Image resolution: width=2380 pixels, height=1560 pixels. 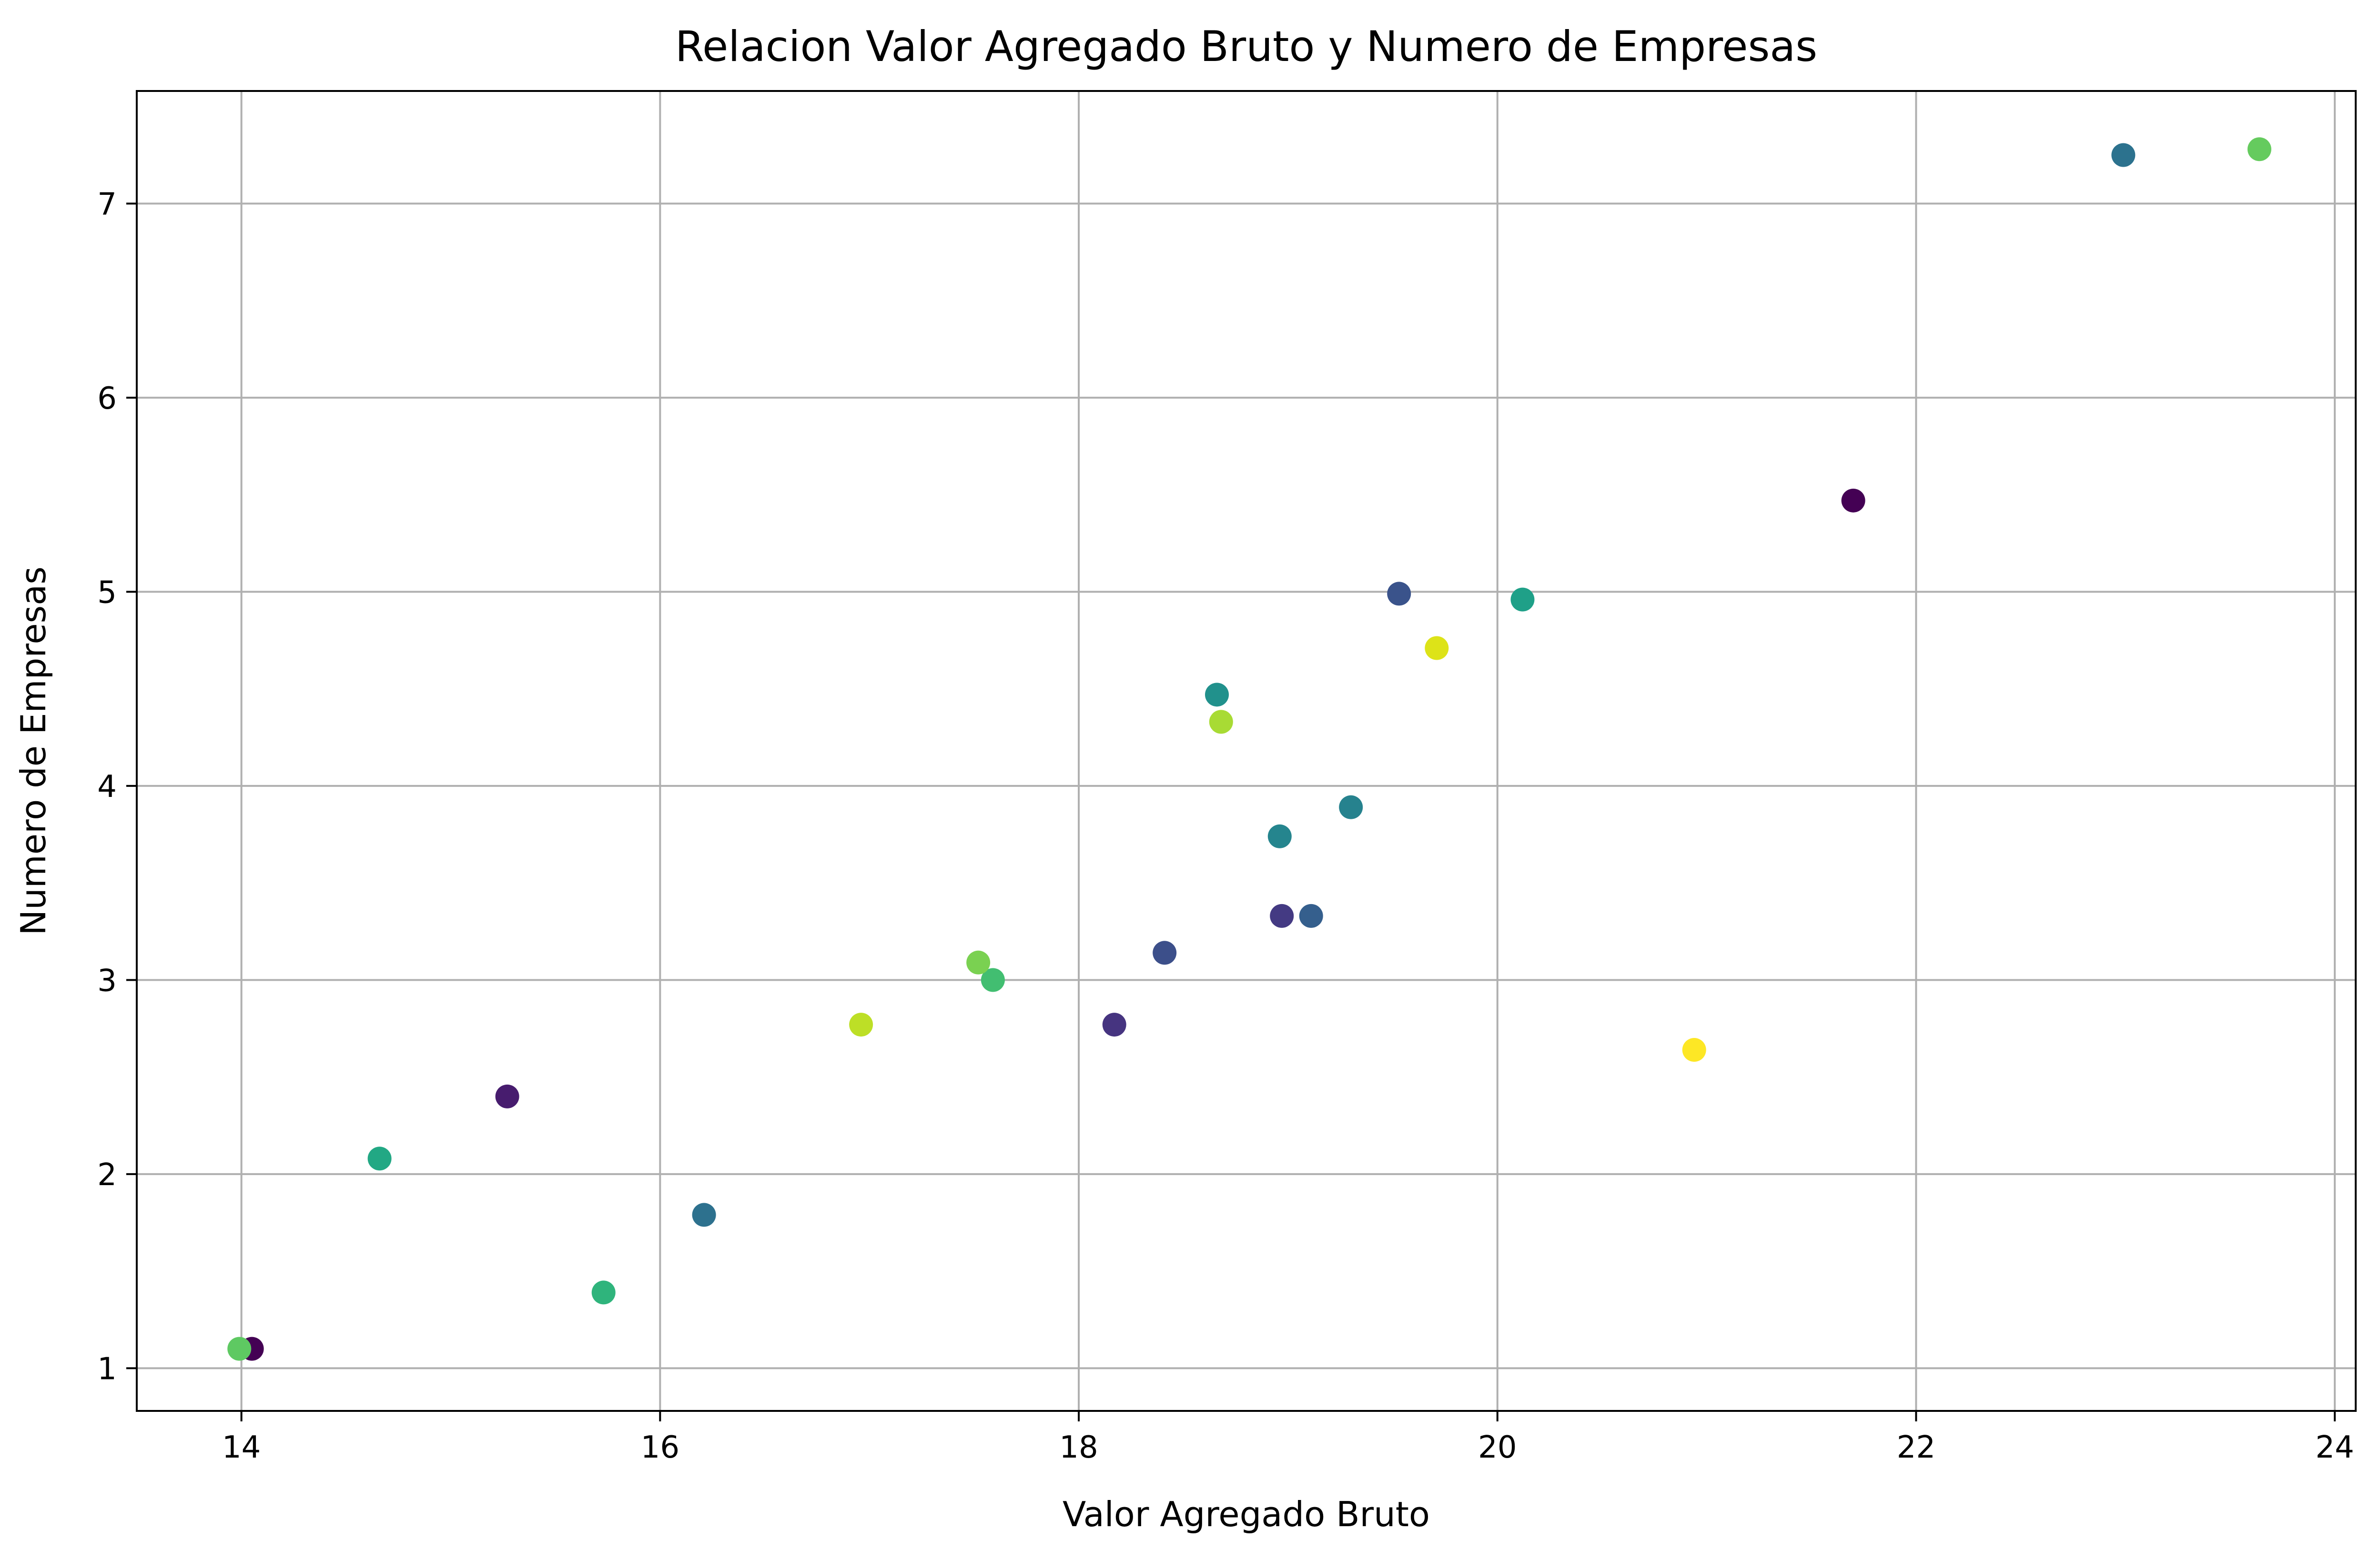 I want to click on y-tick-label: 4, so click(x=107, y=787).